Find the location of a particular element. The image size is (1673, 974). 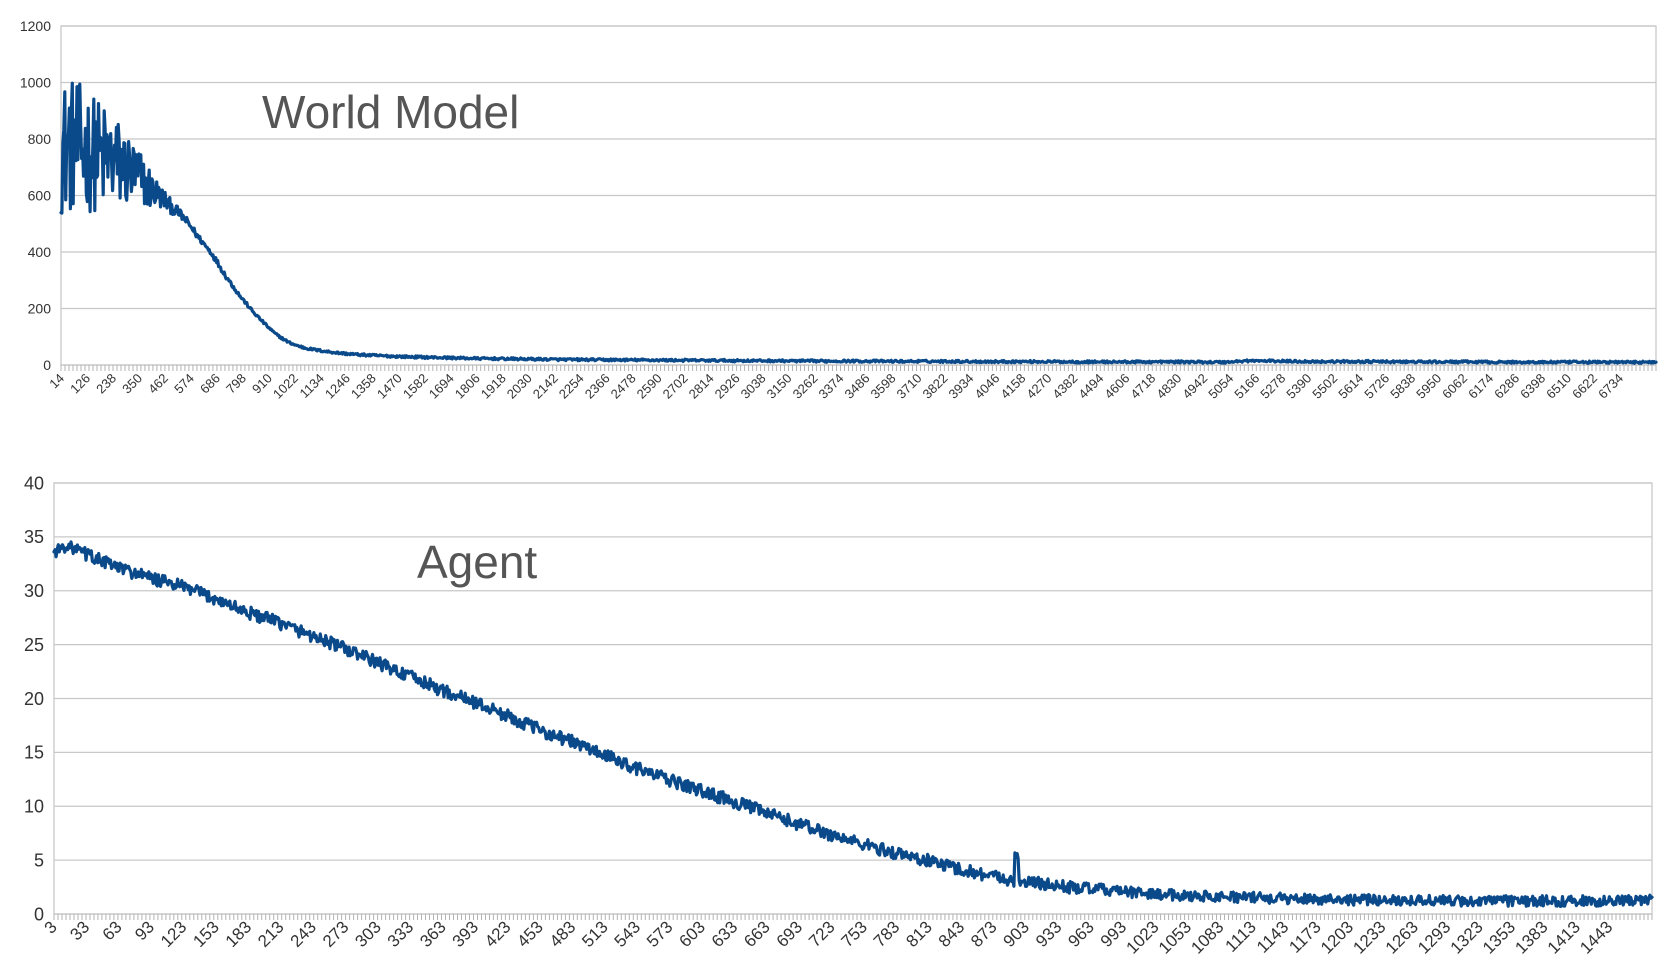

x-tick-label: 4382 is located at coordinates (1064, 386).